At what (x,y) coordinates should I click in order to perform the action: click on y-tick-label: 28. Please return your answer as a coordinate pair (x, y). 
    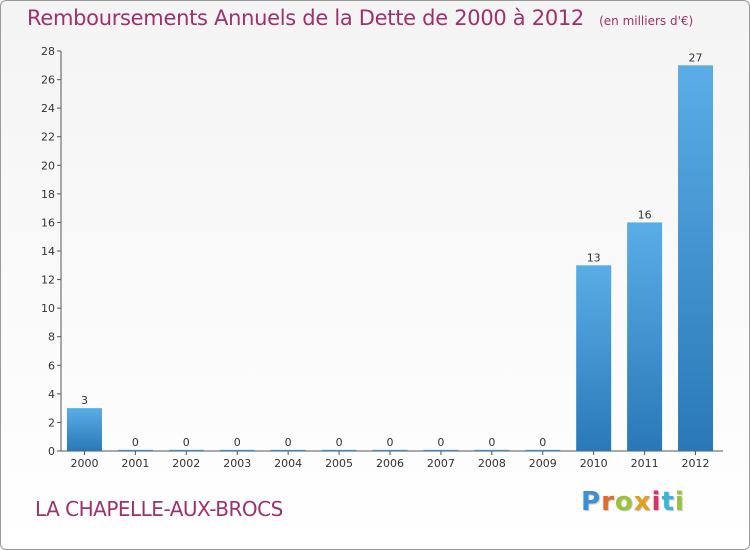
    Looking at the image, I should click on (48, 51).